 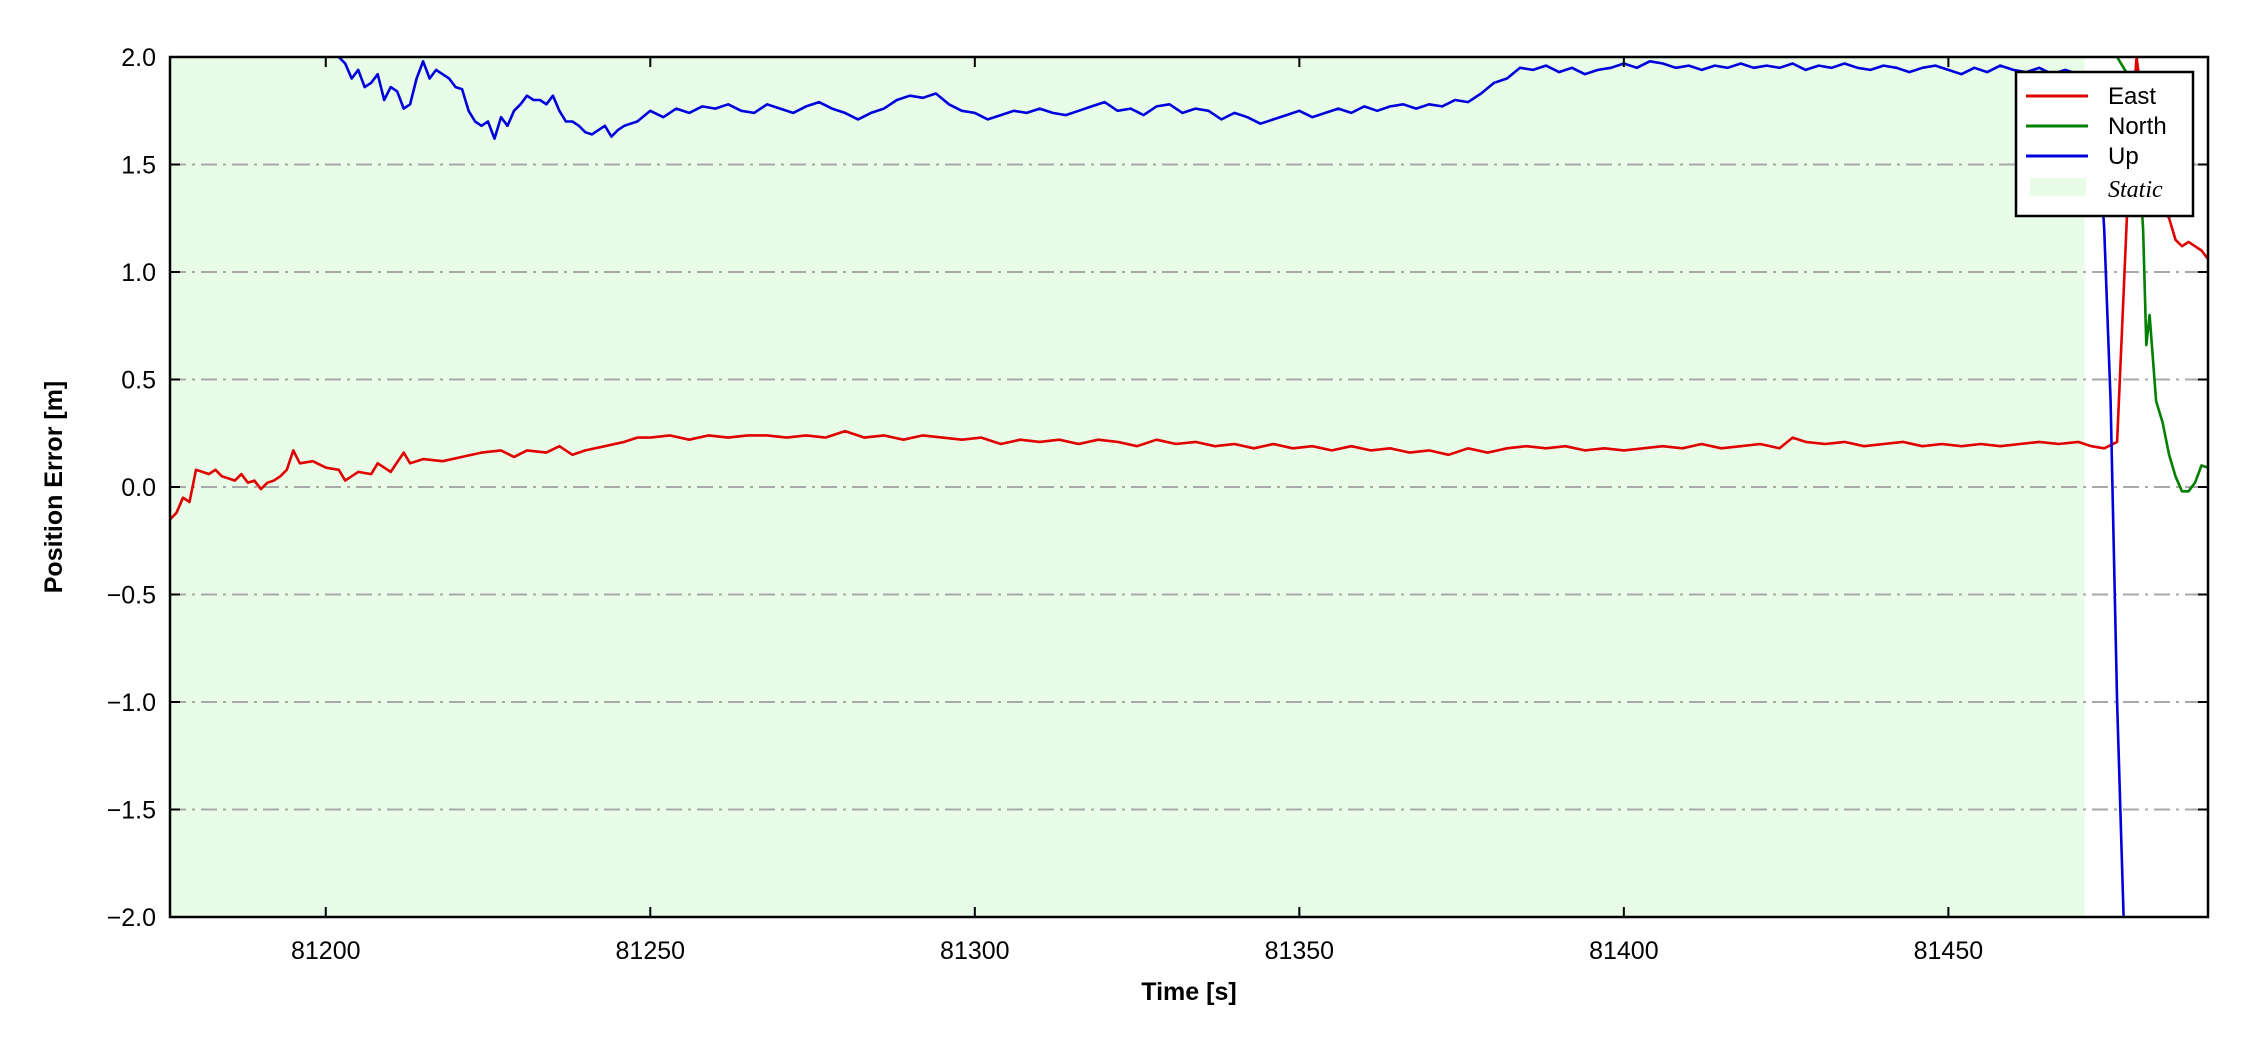 I want to click on y-tick-label: −1.0, so click(x=131, y=703).